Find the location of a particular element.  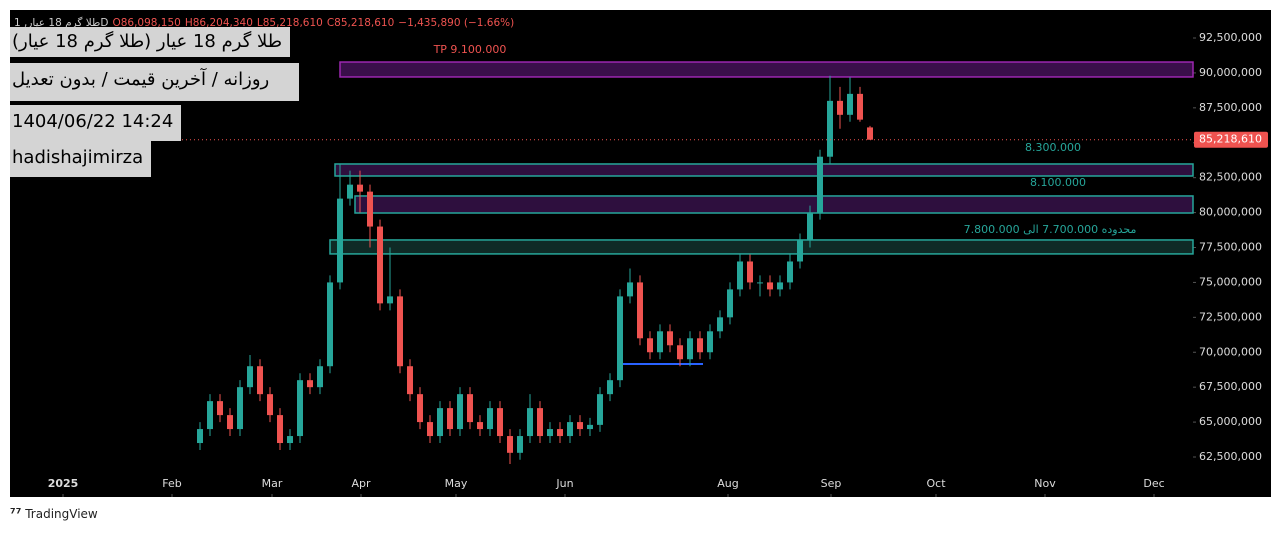

y-tick-label: 80,000,000 is located at coordinates (1230, 212).